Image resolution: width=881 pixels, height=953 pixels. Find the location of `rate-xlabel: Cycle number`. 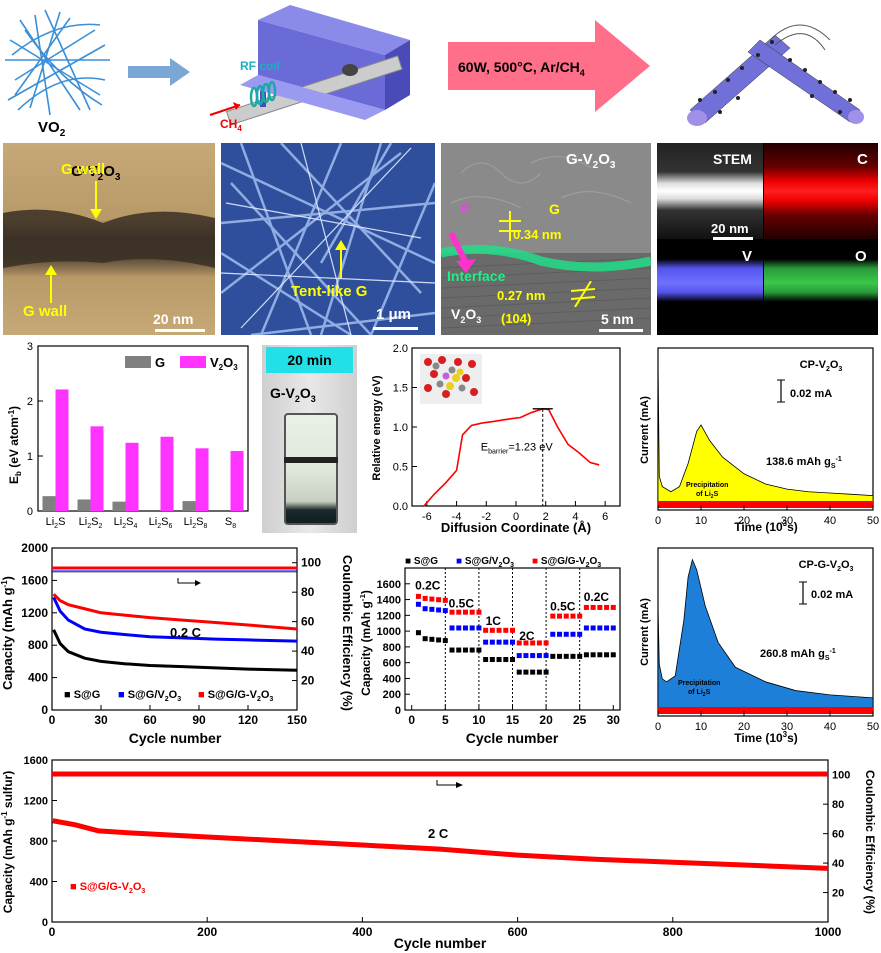

rate-xlabel: Cycle number is located at coordinates (512, 738).